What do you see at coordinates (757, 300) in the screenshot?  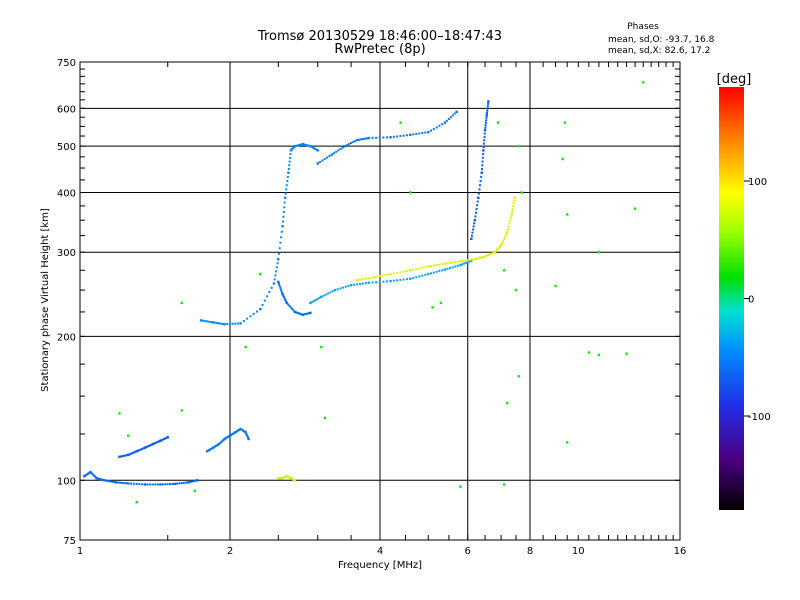 I see `colorbar-ticks: 100 0 -100` at bounding box center [757, 300].